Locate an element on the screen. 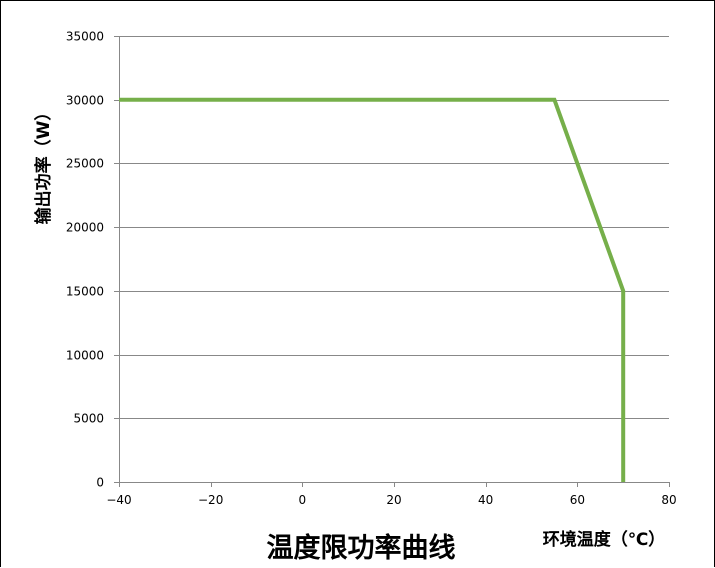 The width and height of the screenshot is (715, 568). y-tick-label: 25000 is located at coordinates (85, 164).